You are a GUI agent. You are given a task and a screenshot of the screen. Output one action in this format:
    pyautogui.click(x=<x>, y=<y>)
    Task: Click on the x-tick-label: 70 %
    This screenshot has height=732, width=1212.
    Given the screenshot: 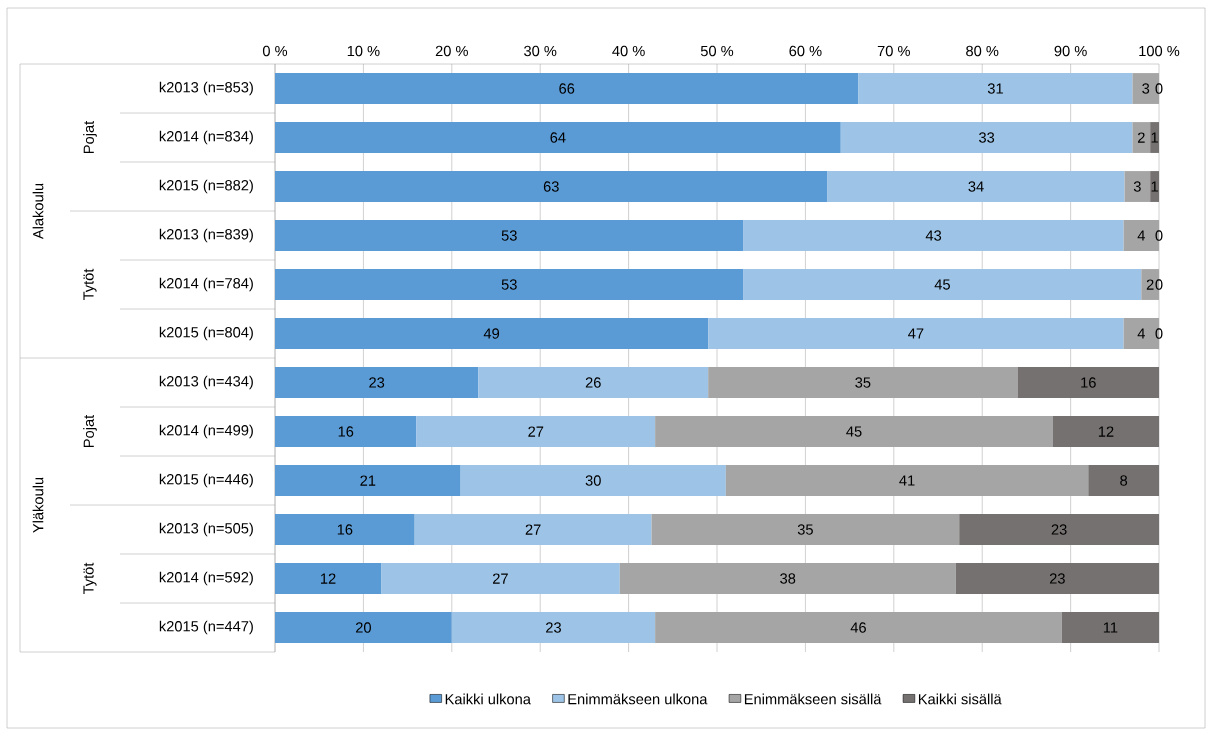 What is the action you would take?
    pyautogui.click(x=893, y=51)
    